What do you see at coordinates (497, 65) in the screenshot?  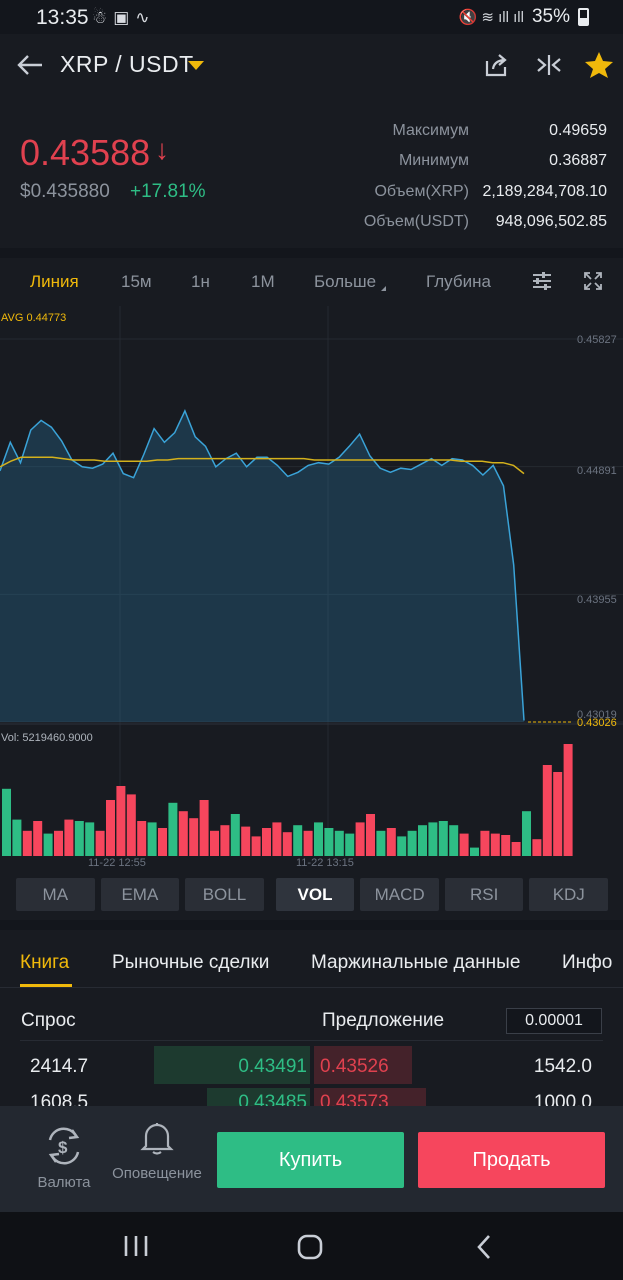 I see `share-icon` at bounding box center [497, 65].